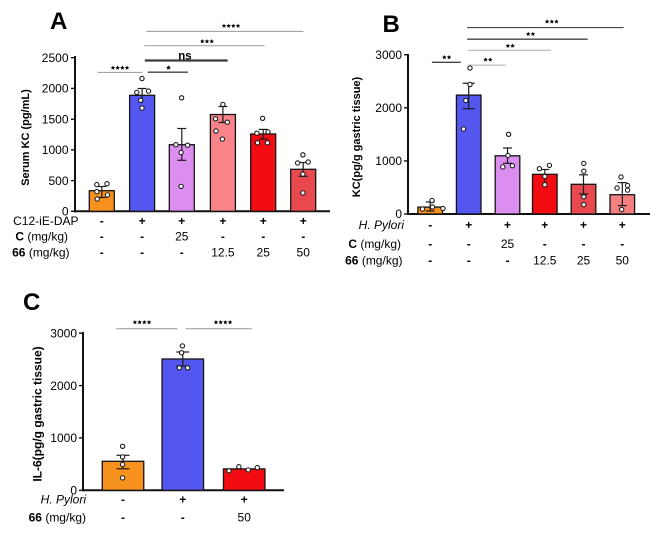  Describe the element at coordinates (391, 24) in the screenshot. I see `svg-text: B` at that location.